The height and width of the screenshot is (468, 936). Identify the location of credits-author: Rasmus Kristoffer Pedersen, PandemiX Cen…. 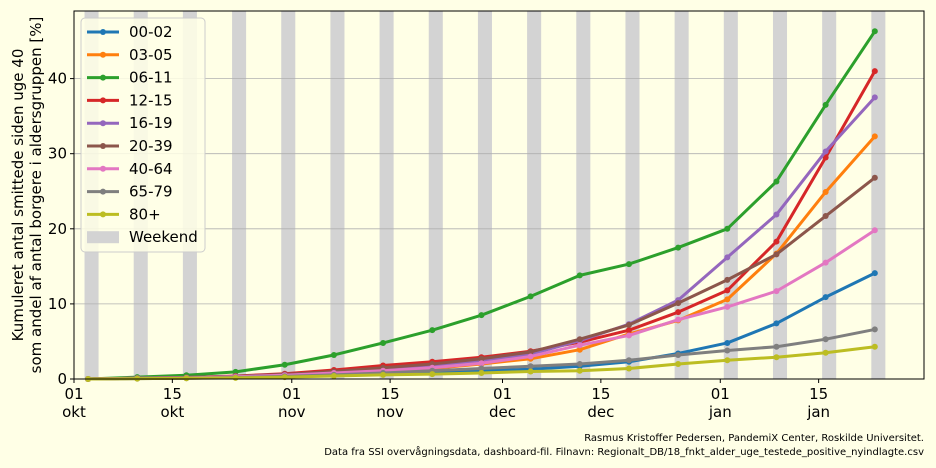
(754, 438).